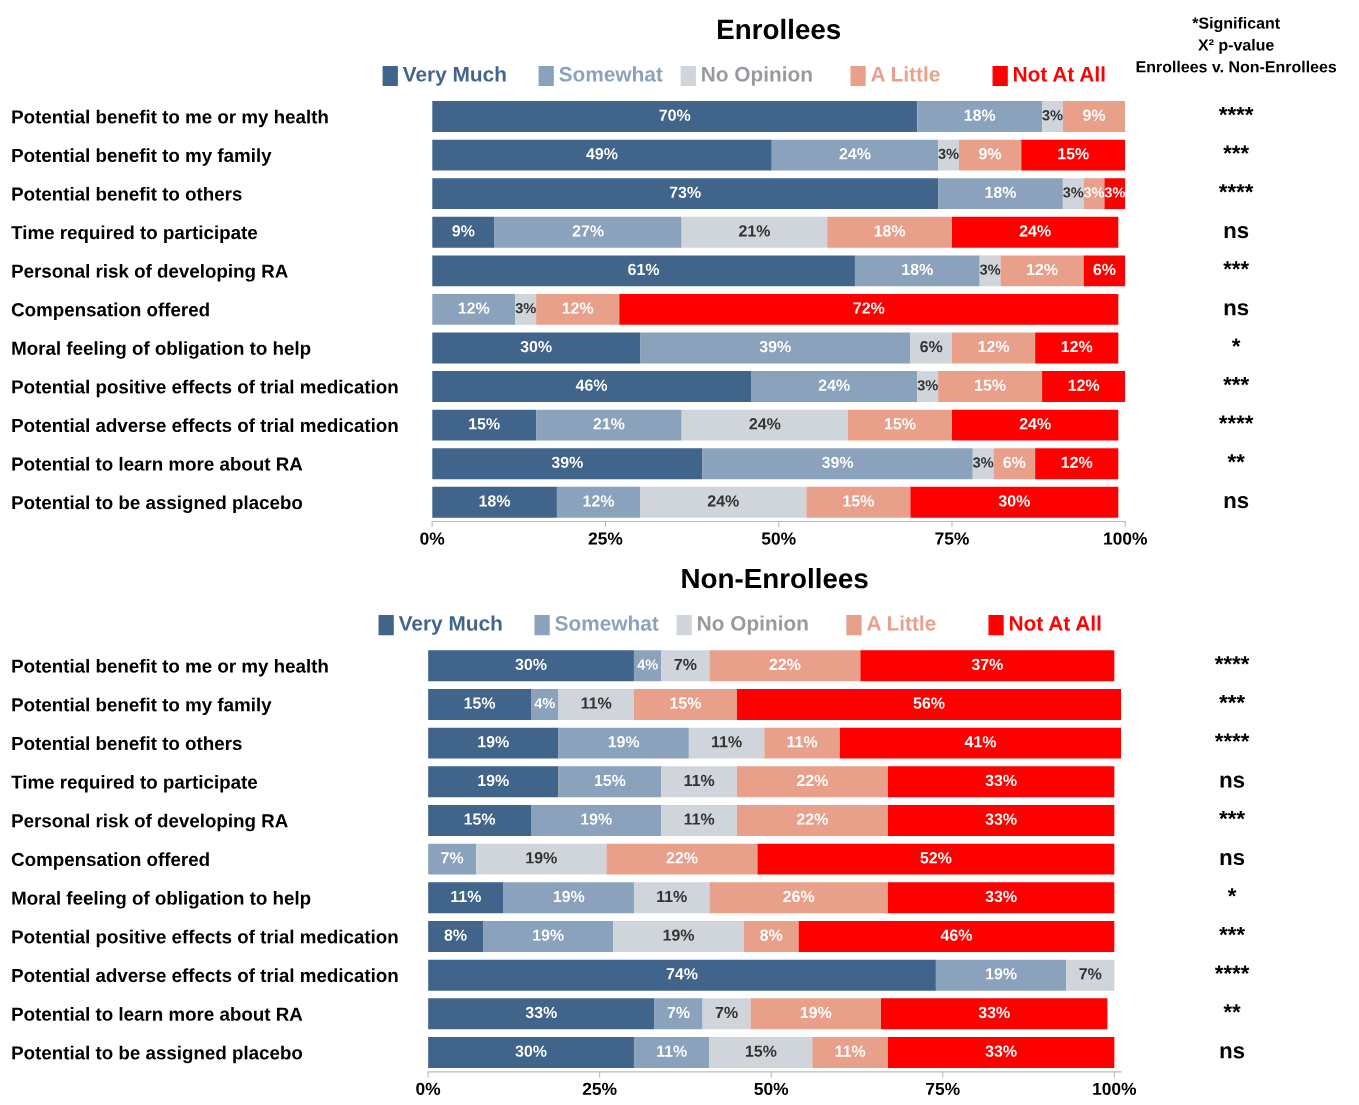 This screenshot has width=1359, height=1105. I want to click on data-label: 33%, so click(1001, 819).